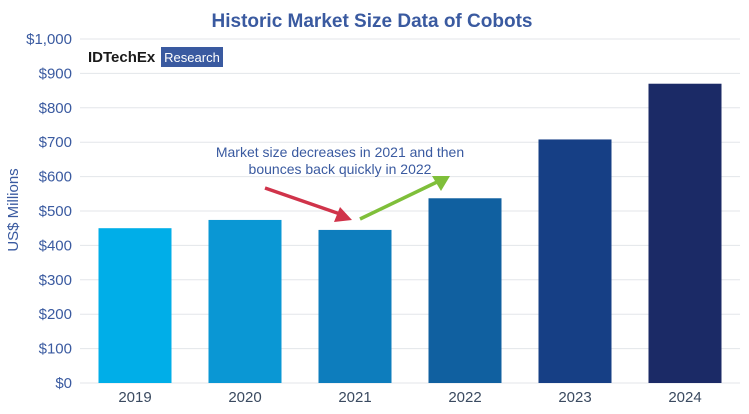 The width and height of the screenshot is (749, 414). Describe the element at coordinates (55, 211) in the screenshot. I see `y-tick-label: $500` at that location.